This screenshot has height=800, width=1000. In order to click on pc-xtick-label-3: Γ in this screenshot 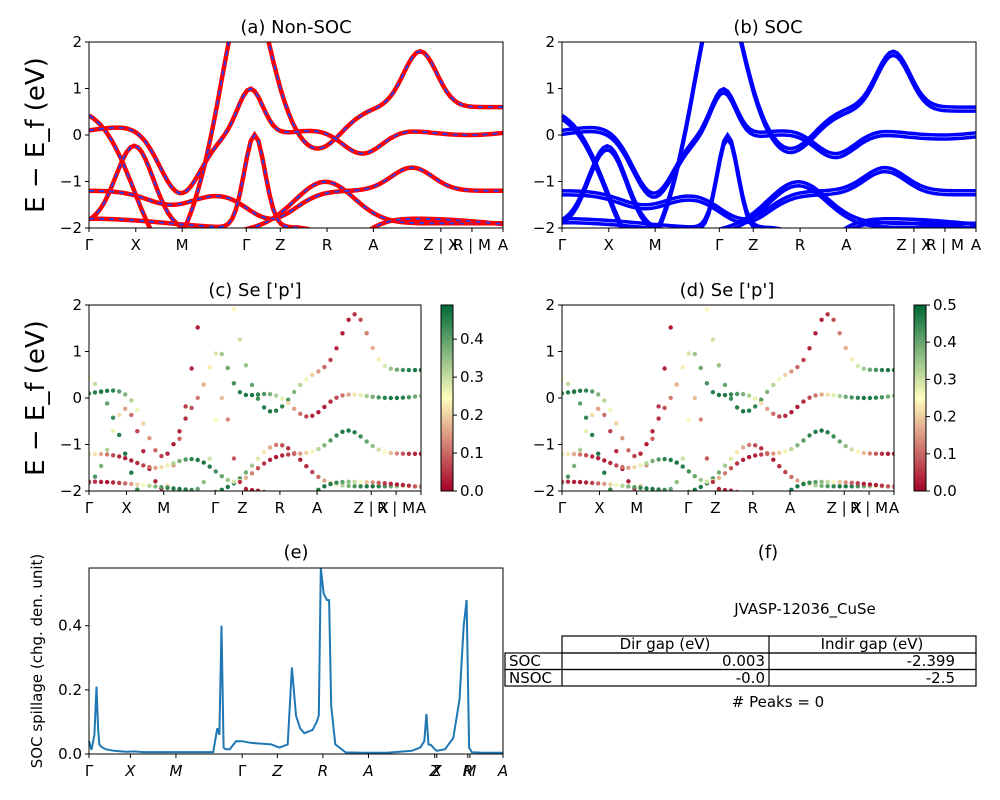, I will do `click(215, 508)`.